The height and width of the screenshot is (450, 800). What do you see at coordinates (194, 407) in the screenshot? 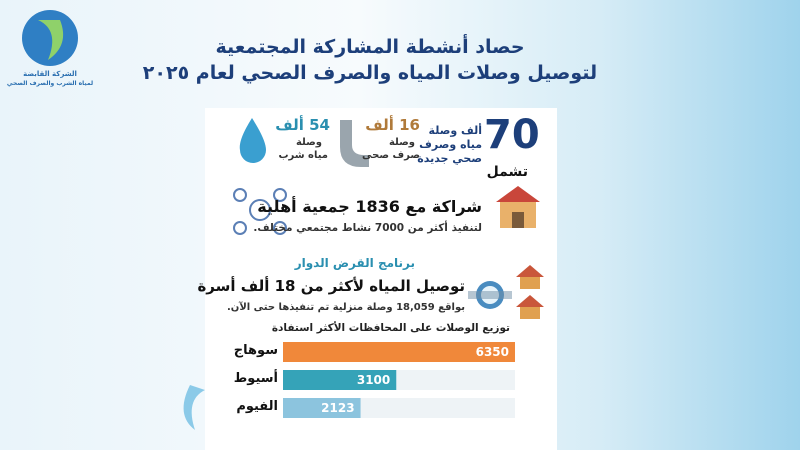
I see `splash` at bounding box center [194, 407].